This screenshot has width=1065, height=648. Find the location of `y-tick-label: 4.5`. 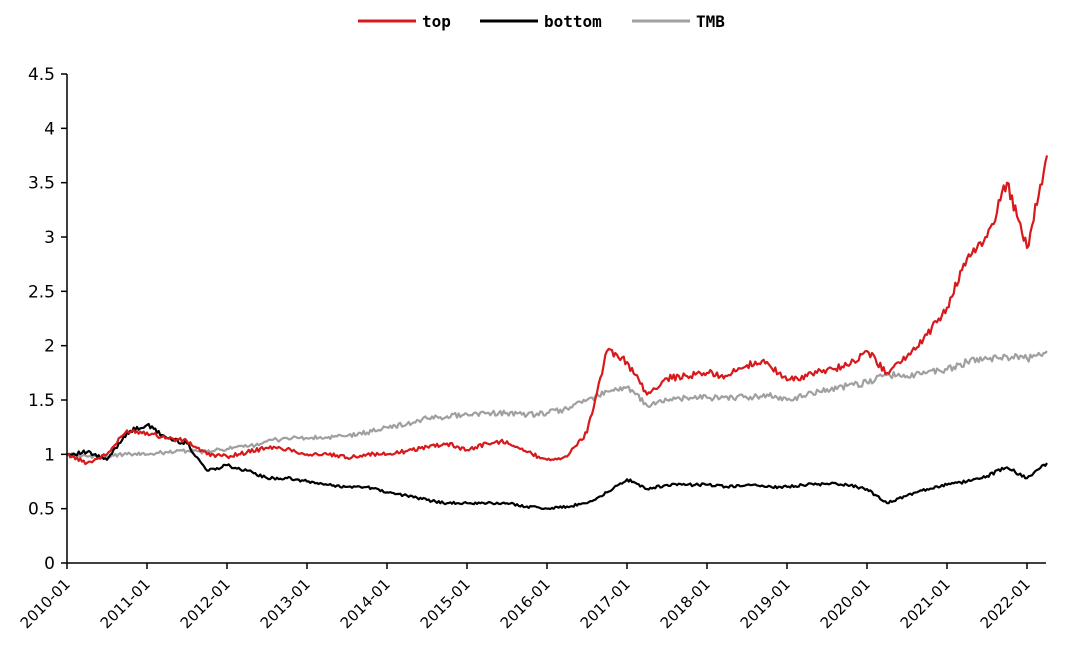

y-tick-label: 4.5 is located at coordinates (41, 75).